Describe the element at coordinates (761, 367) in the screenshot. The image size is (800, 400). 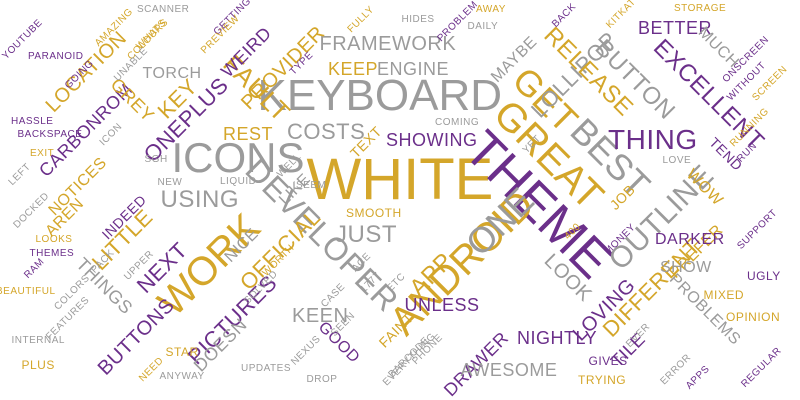
I see `word-regular: REGULAR` at that location.